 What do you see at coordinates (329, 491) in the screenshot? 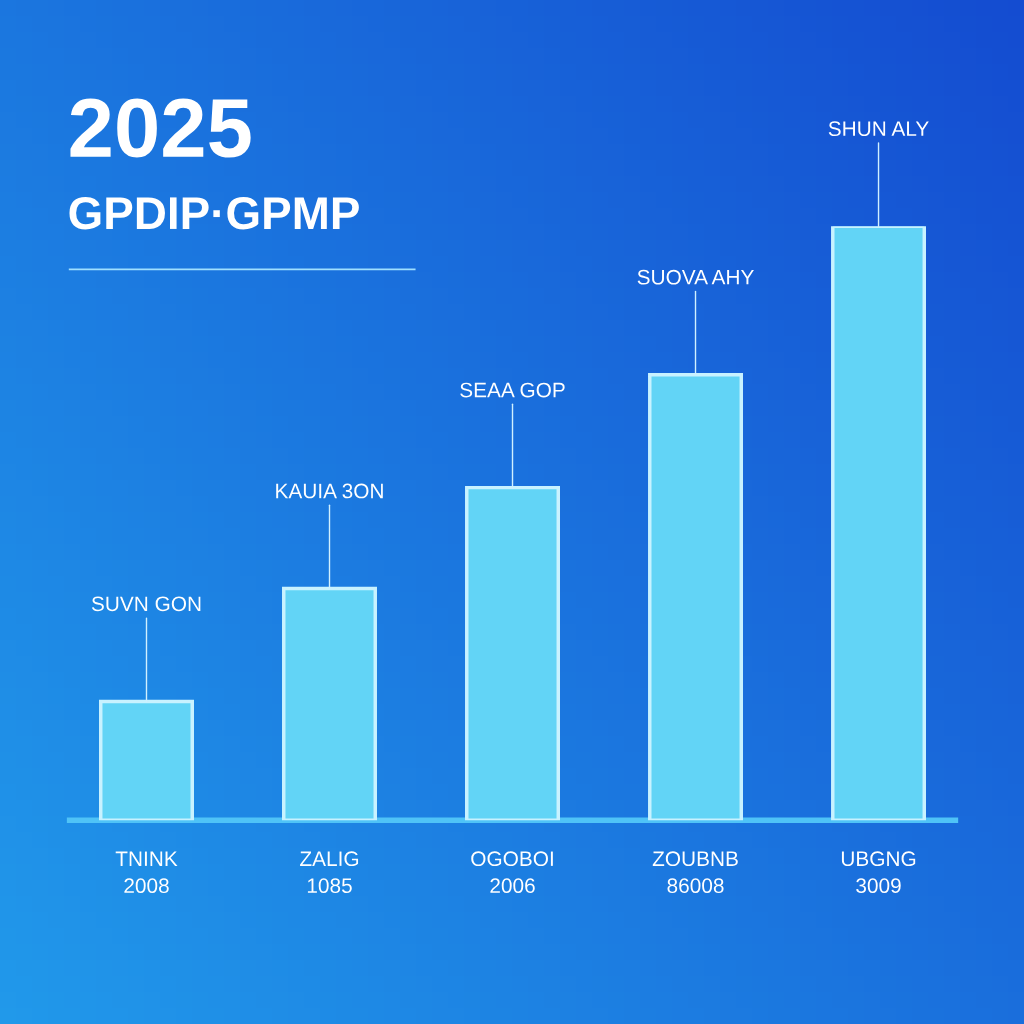
I see `annotation: KAUIA 3ON` at bounding box center [329, 491].